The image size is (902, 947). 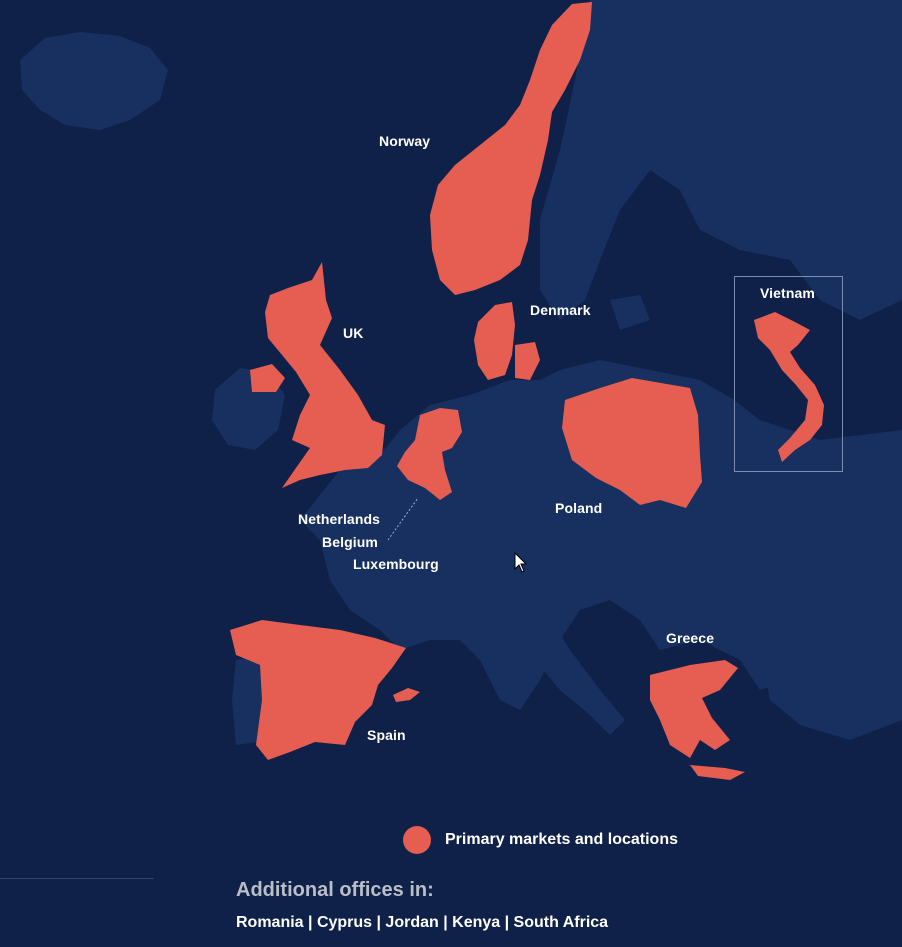 I want to click on label-uk: UK, so click(x=353, y=333).